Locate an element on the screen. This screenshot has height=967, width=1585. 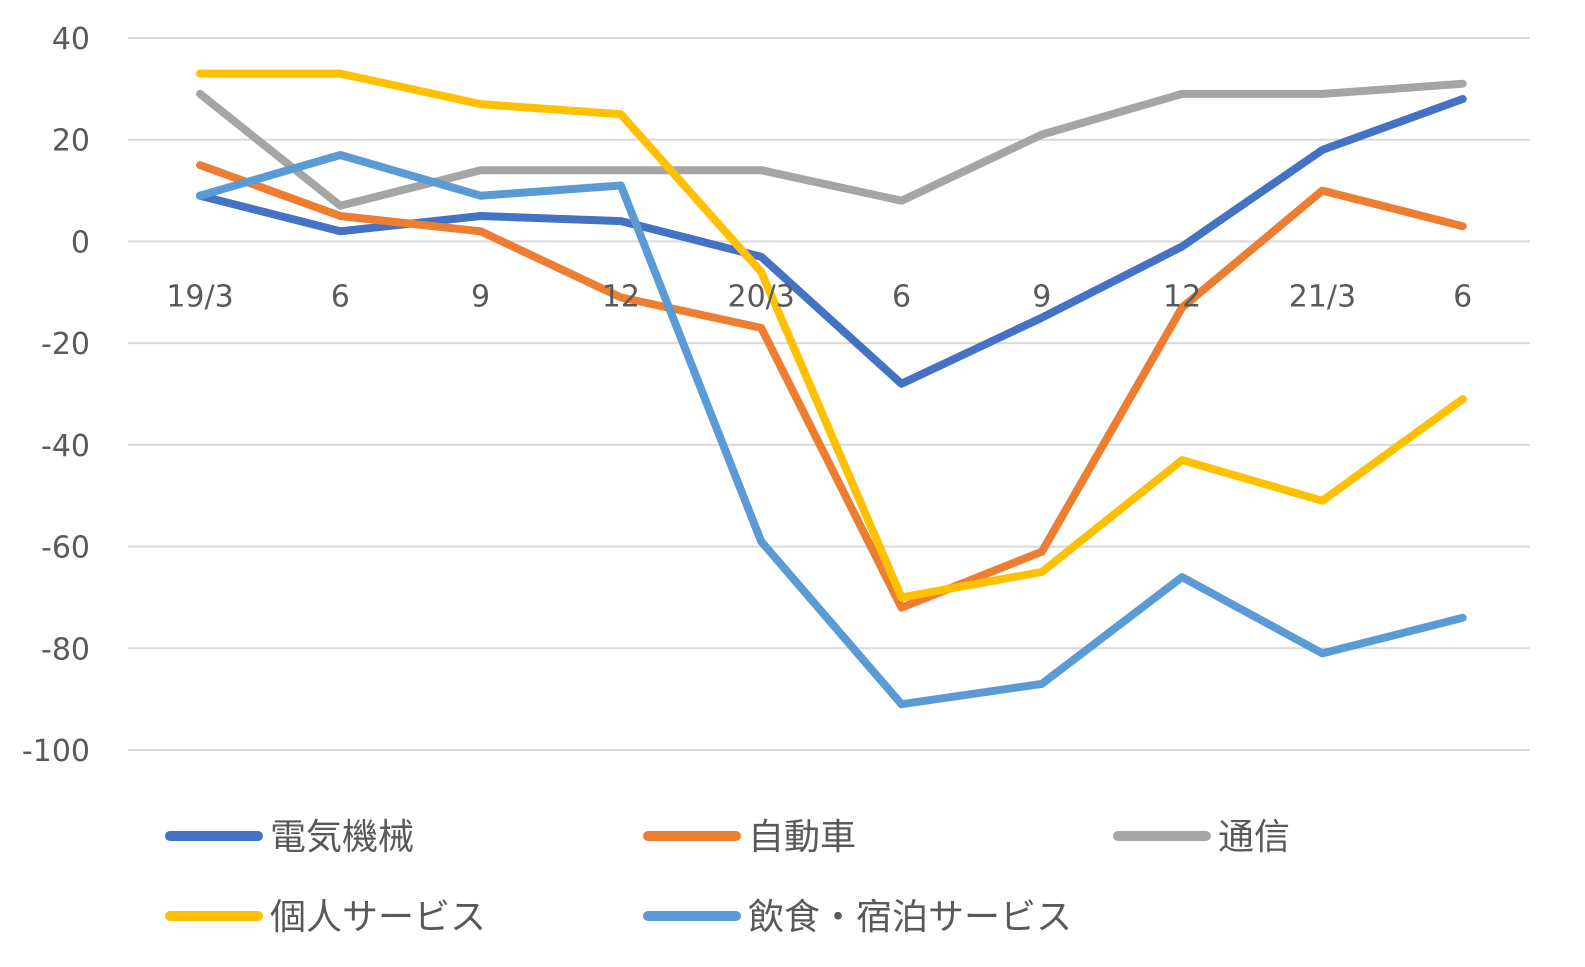
y-tick-label: -60 is located at coordinates (65, 548).